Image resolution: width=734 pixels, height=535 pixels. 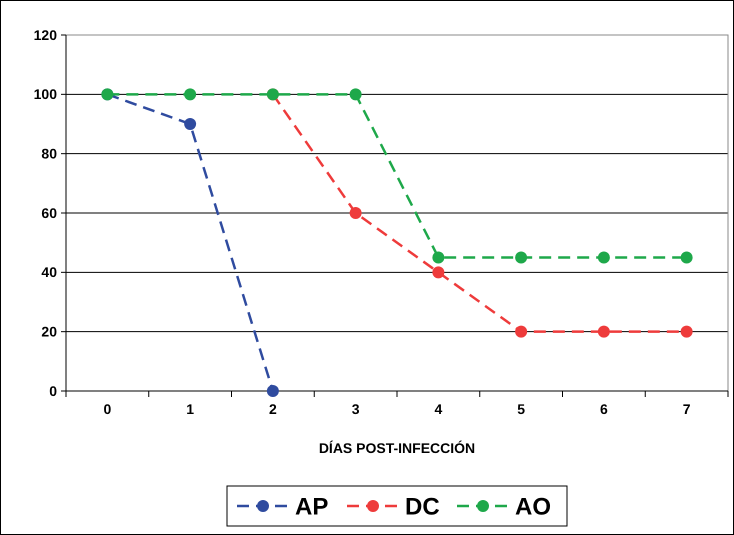 What do you see at coordinates (46, 94) in the screenshot?
I see `y-tick-label: 100` at bounding box center [46, 94].